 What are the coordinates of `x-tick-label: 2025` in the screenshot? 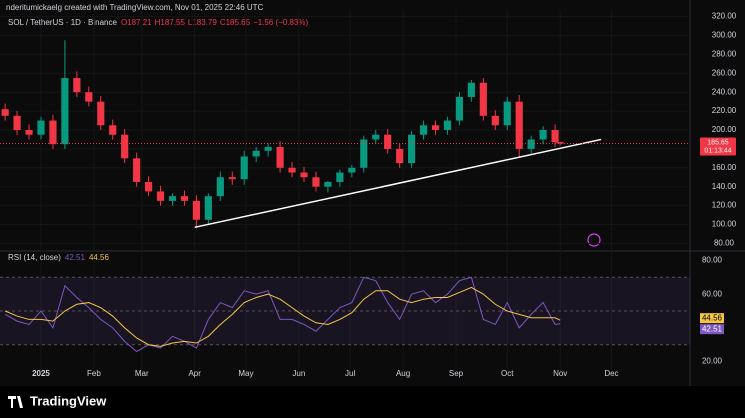 It's located at (41, 373).